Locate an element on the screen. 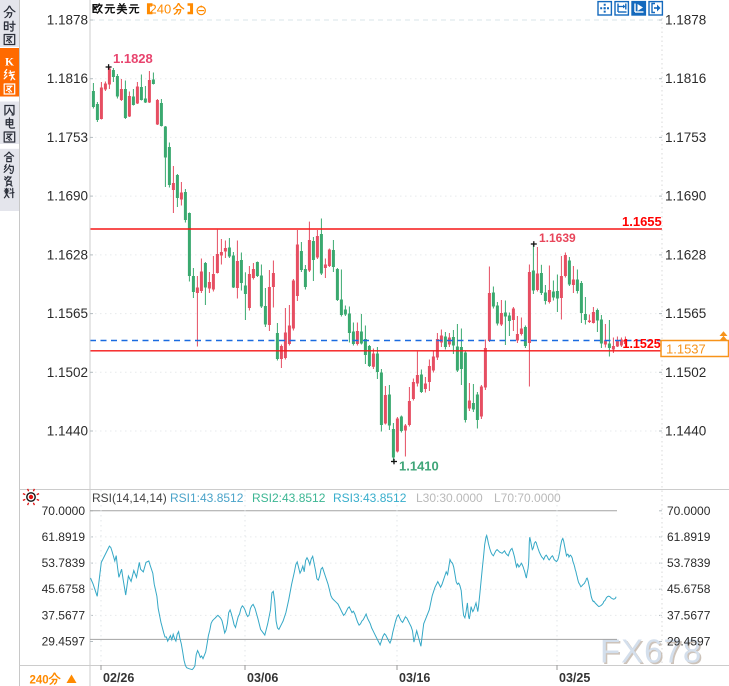 This screenshot has width=729, height=686. svg-text: 03/06 is located at coordinates (262, 678).